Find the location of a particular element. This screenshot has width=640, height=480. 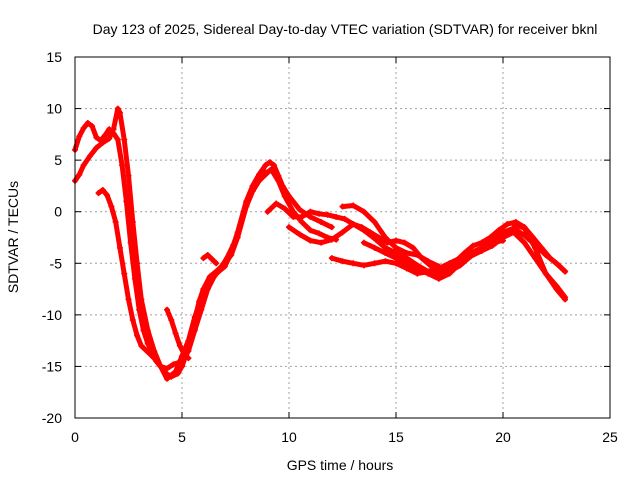

y-tick-label: 15 is located at coordinates (54, 57).